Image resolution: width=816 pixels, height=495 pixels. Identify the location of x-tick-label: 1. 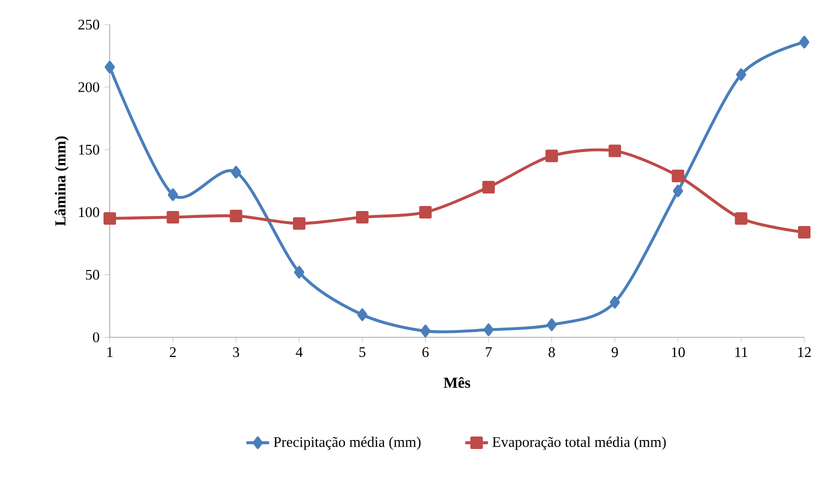
(110, 352).